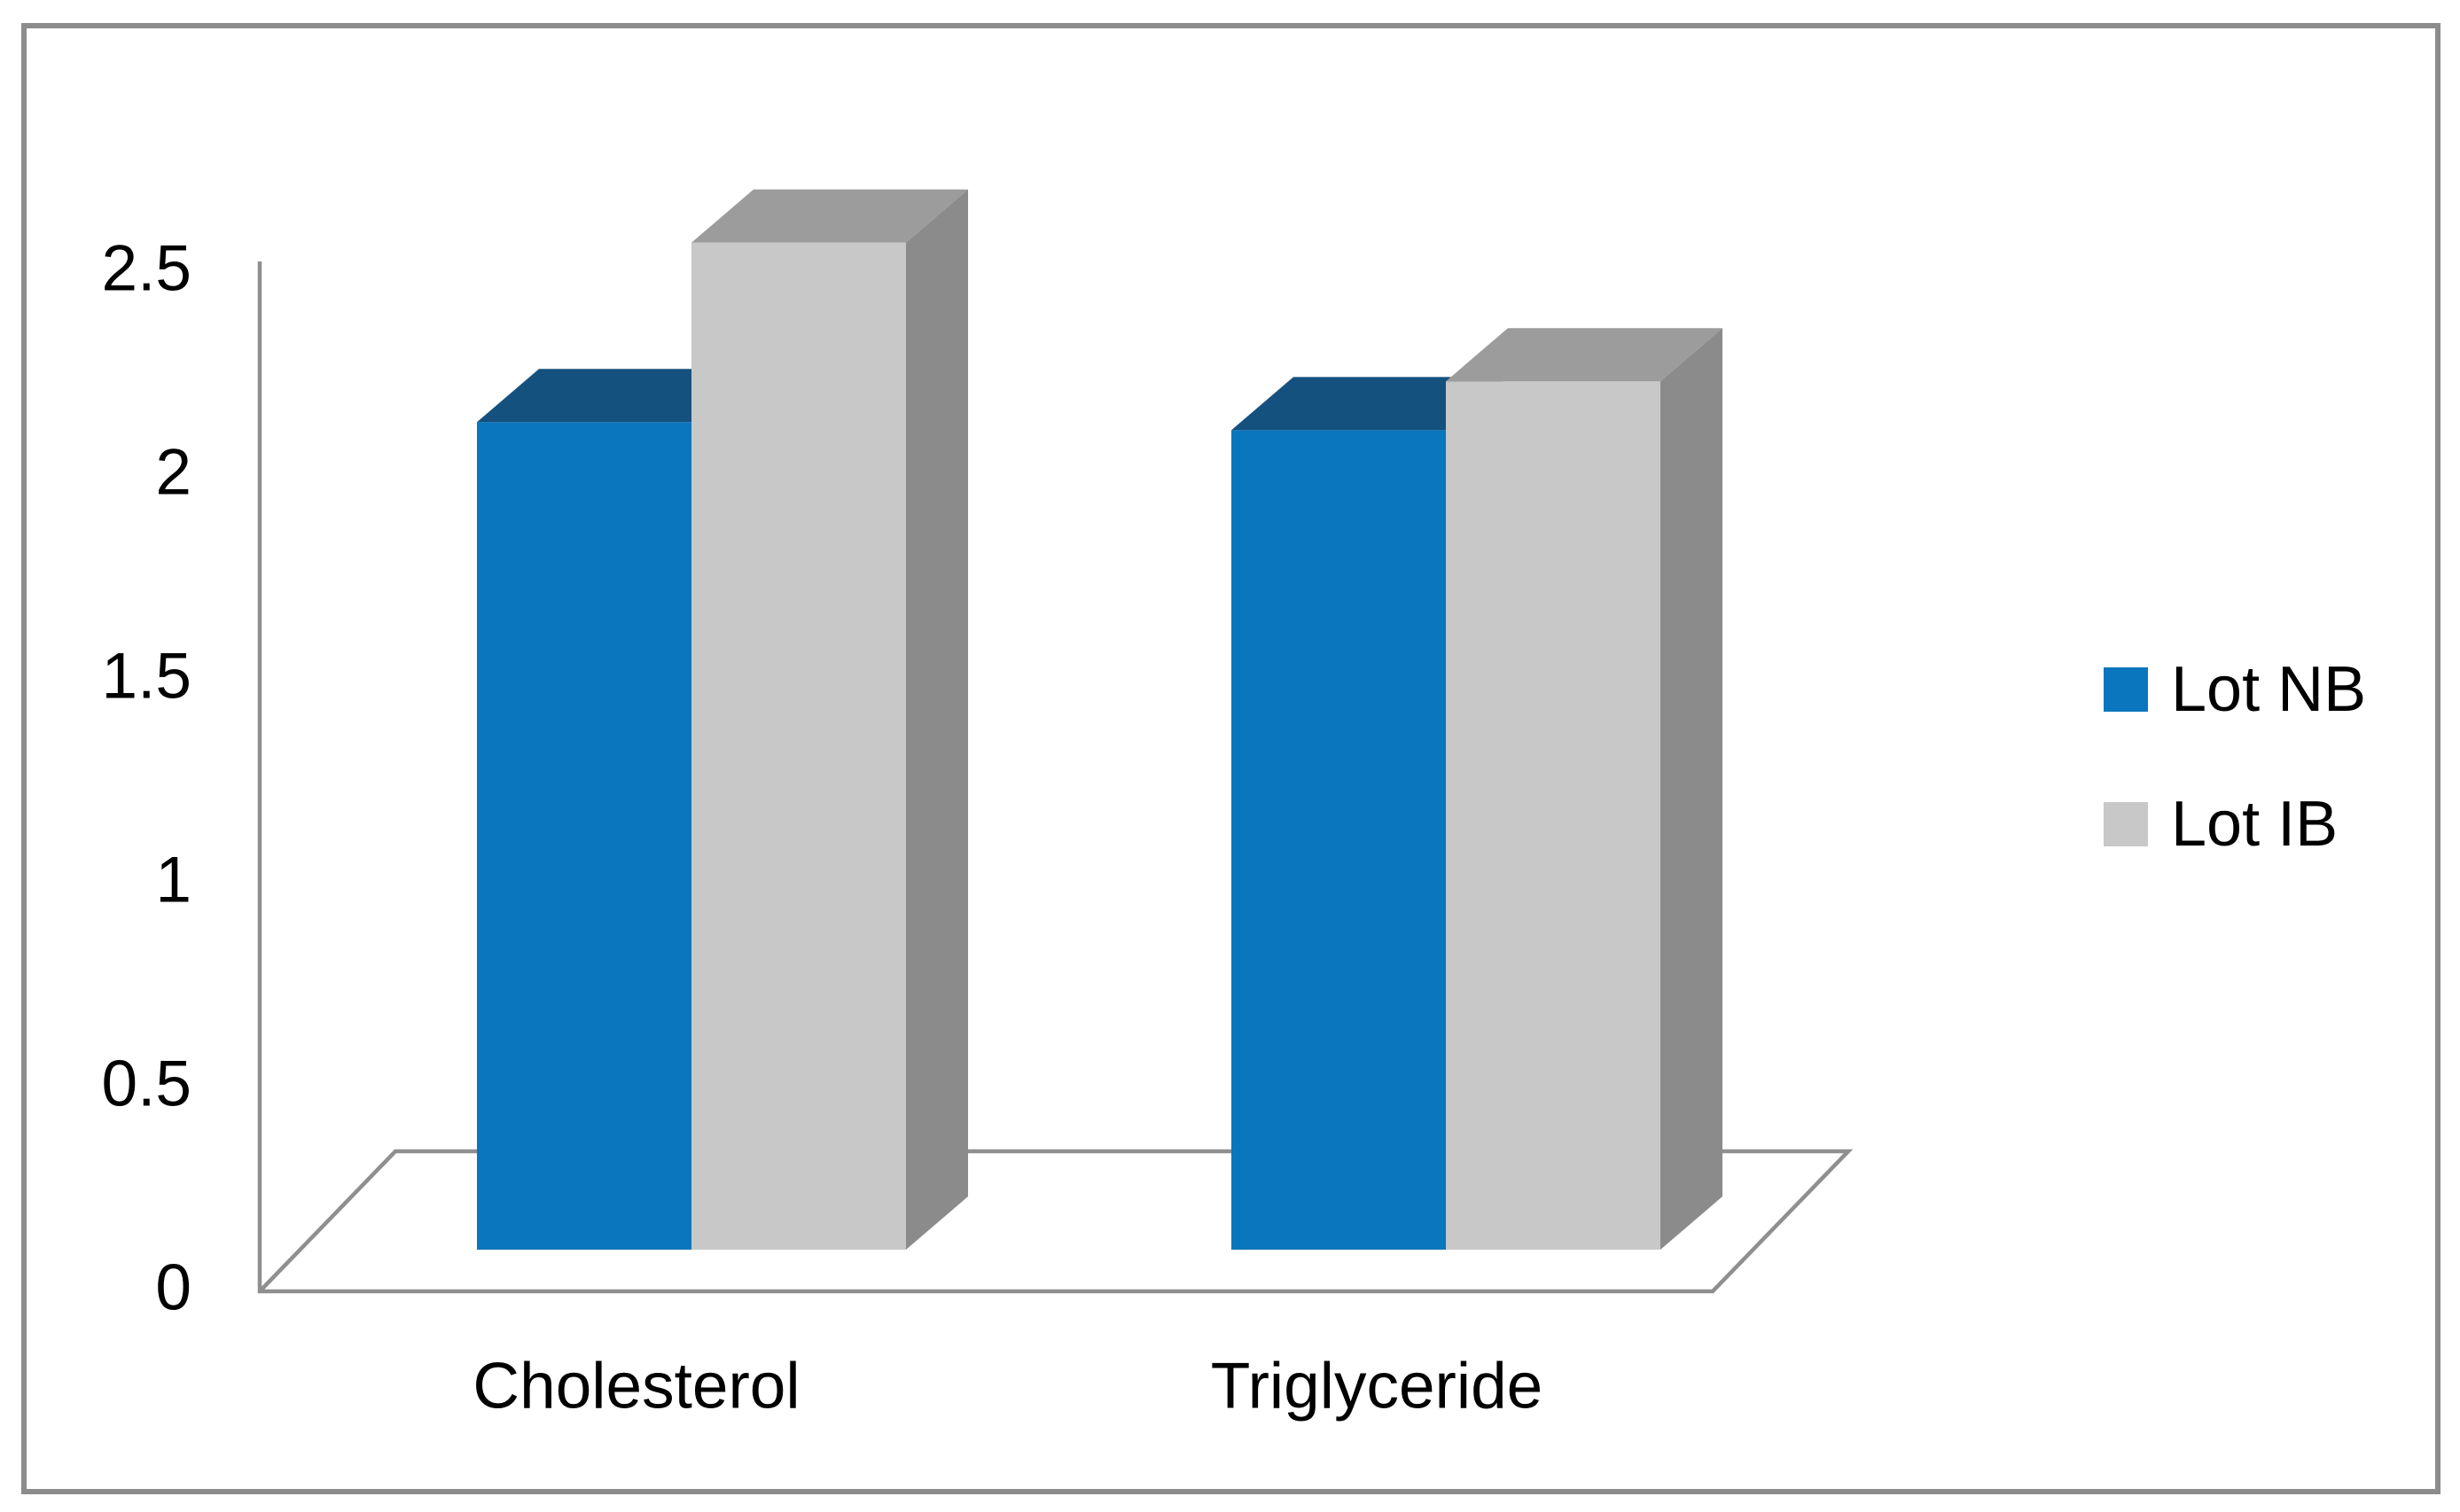 The image size is (2460, 1512). Describe the element at coordinates (1377, 1387) in the screenshot. I see `x-axis-category-label-triglyceride: Triglyceride` at that location.